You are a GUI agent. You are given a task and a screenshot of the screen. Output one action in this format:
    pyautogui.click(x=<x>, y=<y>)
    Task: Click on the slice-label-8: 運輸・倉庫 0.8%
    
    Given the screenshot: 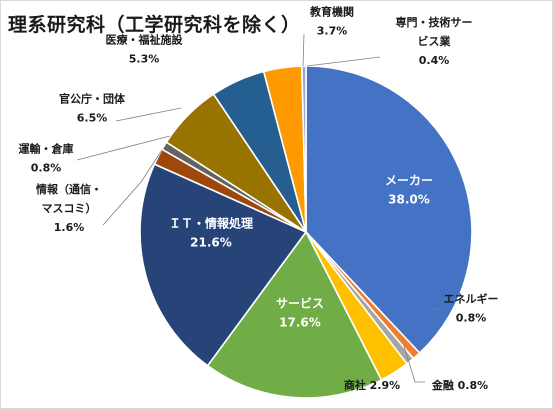 What is the action you would take?
    pyautogui.click(x=46, y=158)
    